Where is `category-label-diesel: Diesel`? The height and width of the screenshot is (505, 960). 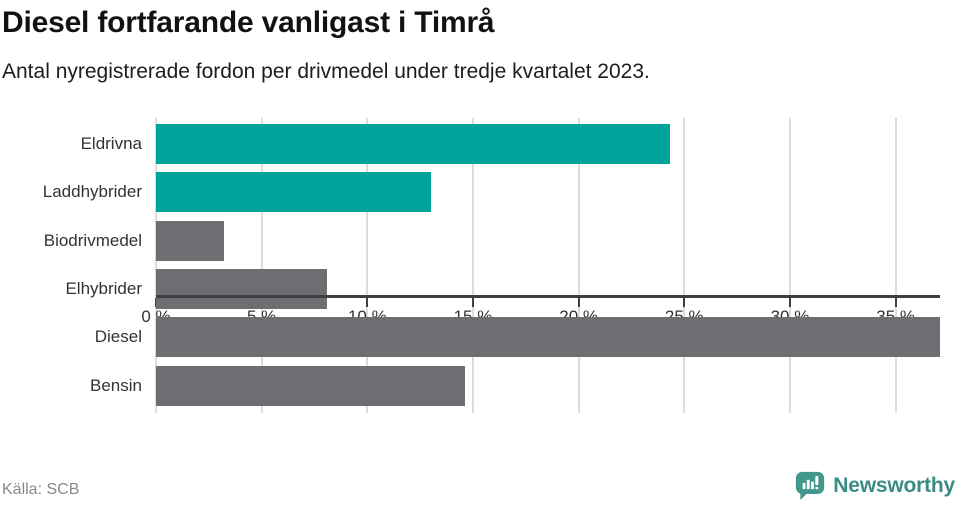 category-label-diesel: Diesel is located at coordinates (118, 337).